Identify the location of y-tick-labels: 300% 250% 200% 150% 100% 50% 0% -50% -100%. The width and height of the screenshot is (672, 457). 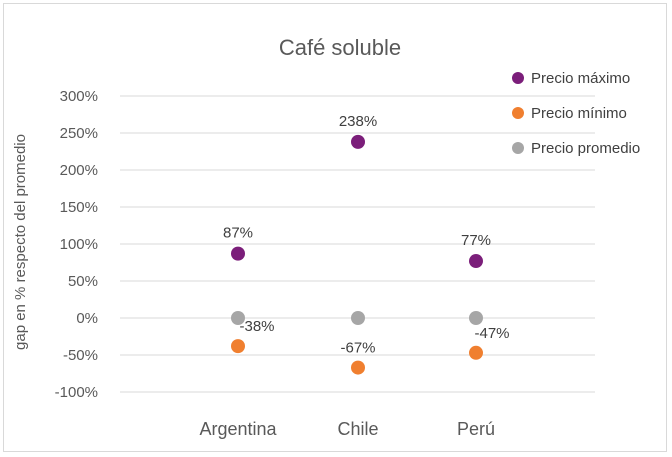
(76, 244).